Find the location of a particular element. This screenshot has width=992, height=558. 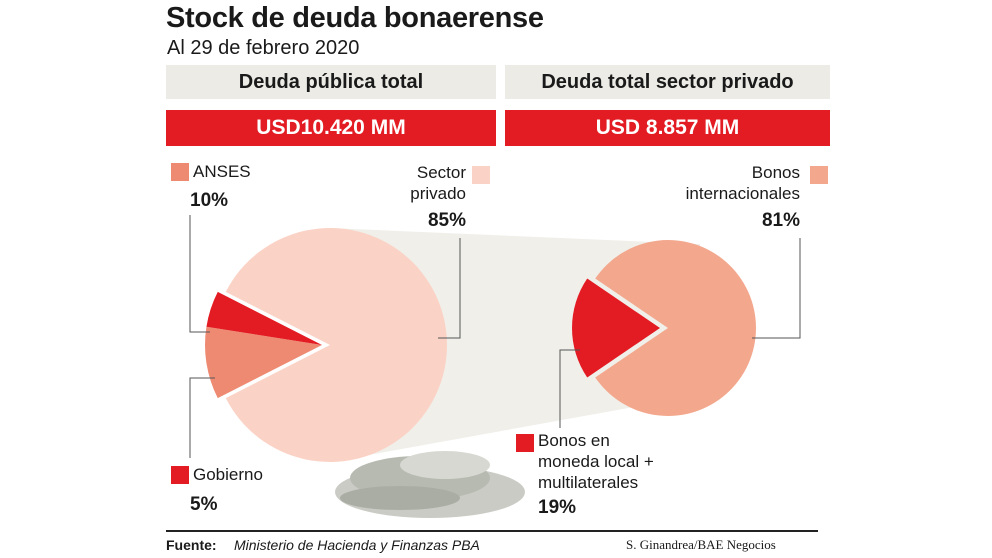

bonos-local-label-line3: multilaterales is located at coordinates (588, 482).